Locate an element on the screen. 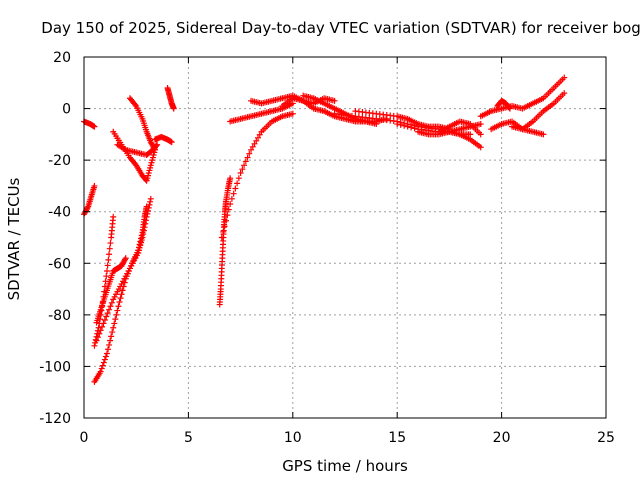  x-tick-label: 25 is located at coordinates (606, 438).